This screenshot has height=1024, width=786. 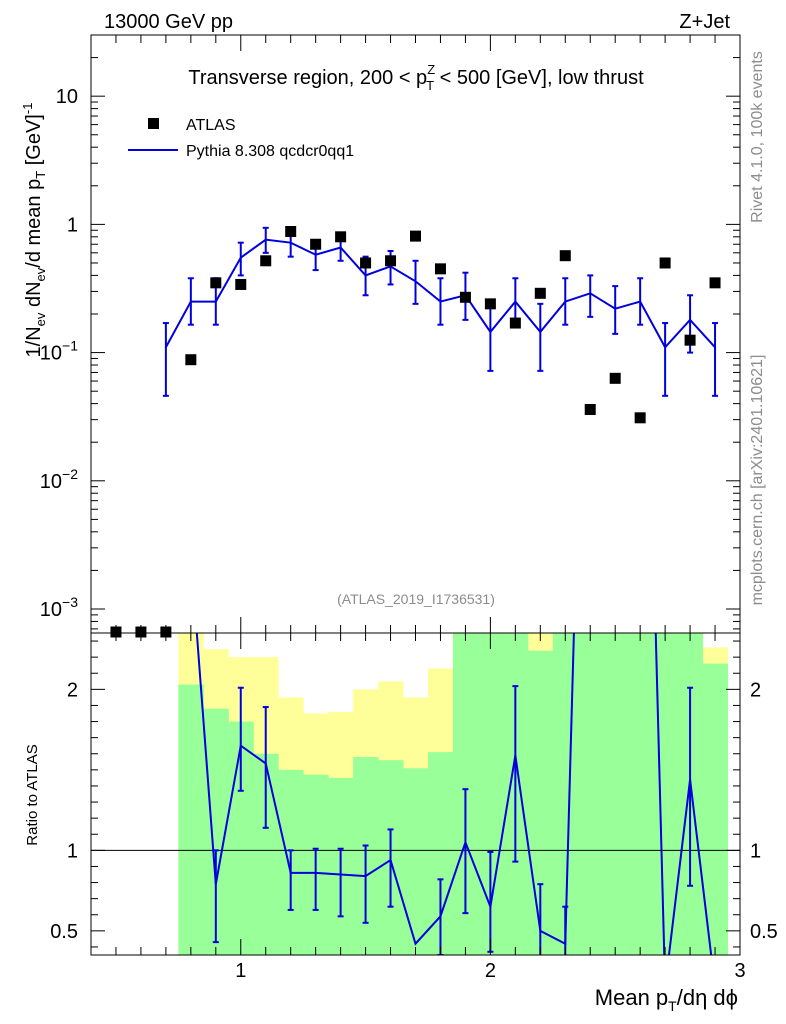 I want to click on y-label-sup: -1, so click(x=27, y=109).